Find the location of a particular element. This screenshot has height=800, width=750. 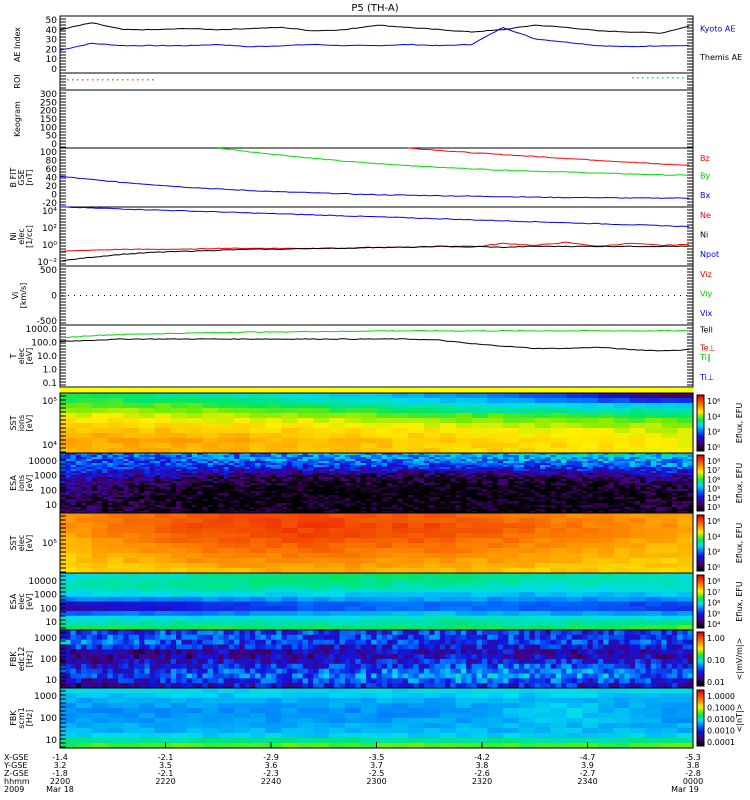

y-tick-label: 60 is located at coordinates (52, 170).